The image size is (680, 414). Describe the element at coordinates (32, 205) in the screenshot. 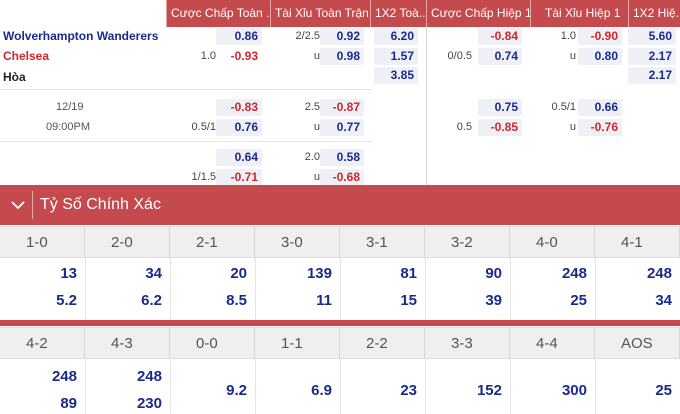

I see `header-divider` at that location.